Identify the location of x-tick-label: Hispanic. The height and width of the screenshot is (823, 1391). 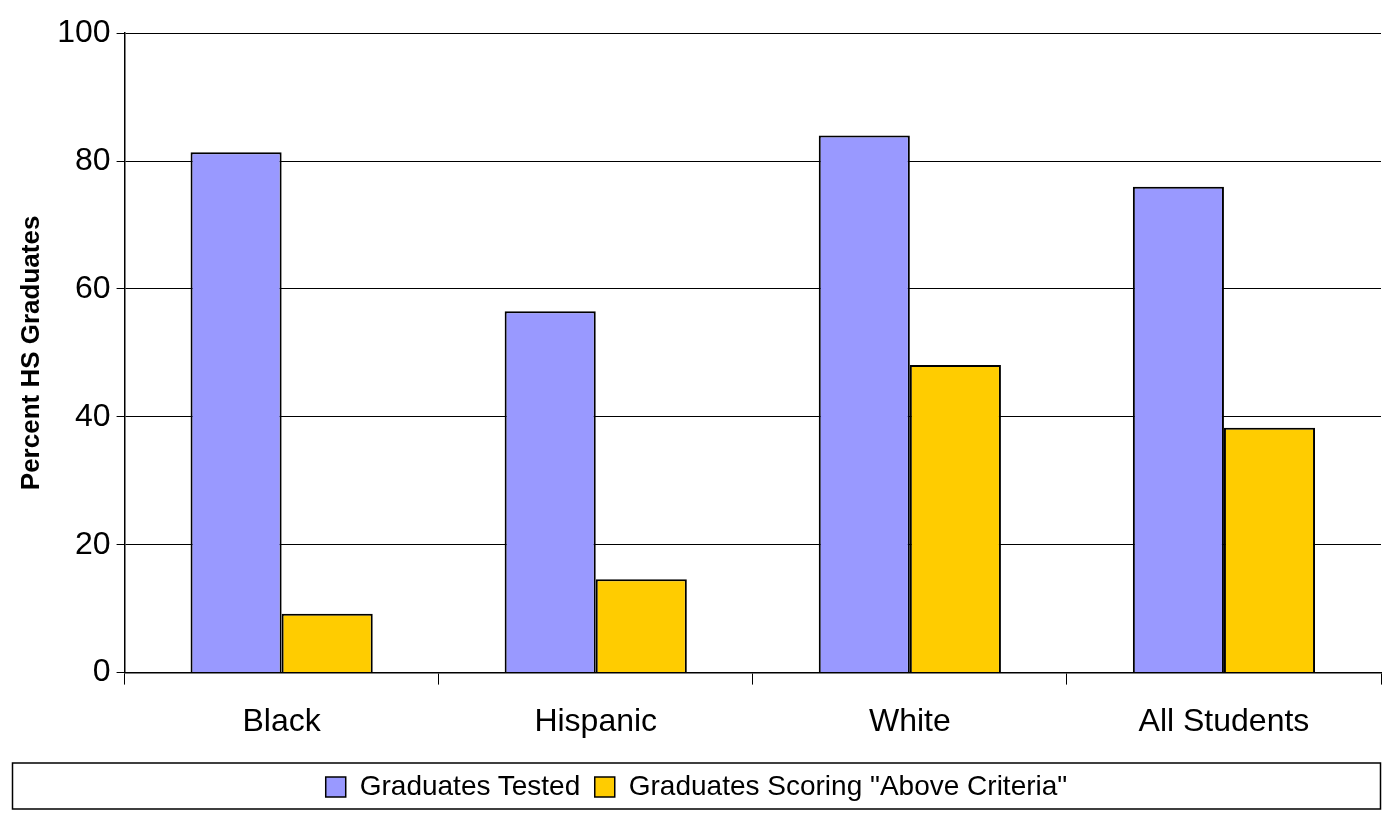
(596, 719).